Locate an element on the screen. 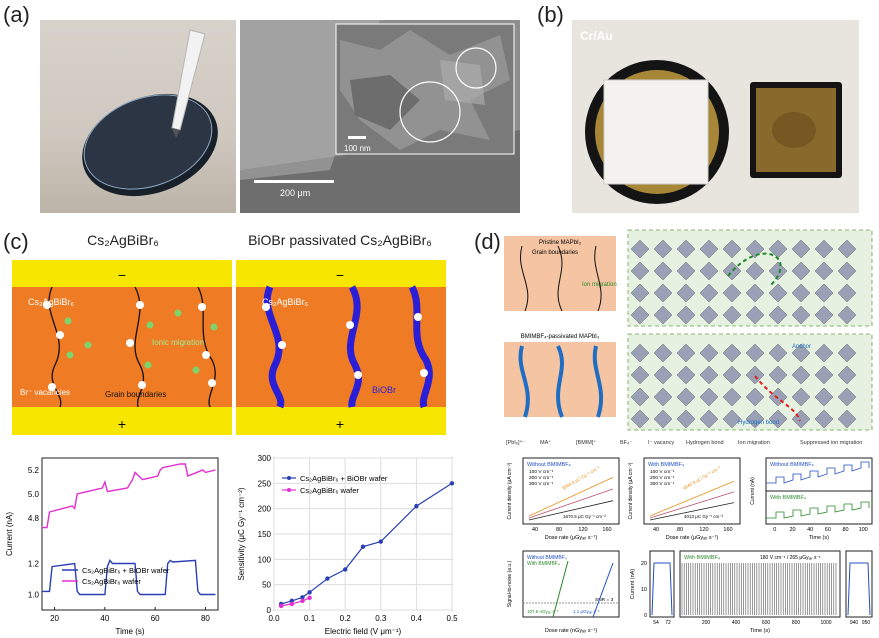 This screenshot has height=638, width=879. y-axis-label: Sensitivity (μC Gy⁻¹ cm⁻²) is located at coordinates (241, 533).